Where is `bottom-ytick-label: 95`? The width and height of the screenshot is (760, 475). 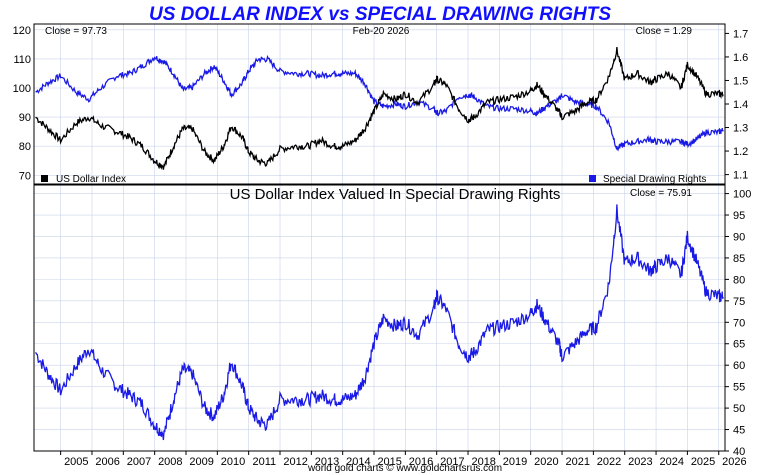
bottom-ytick-label: 95 is located at coordinates (739, 216).